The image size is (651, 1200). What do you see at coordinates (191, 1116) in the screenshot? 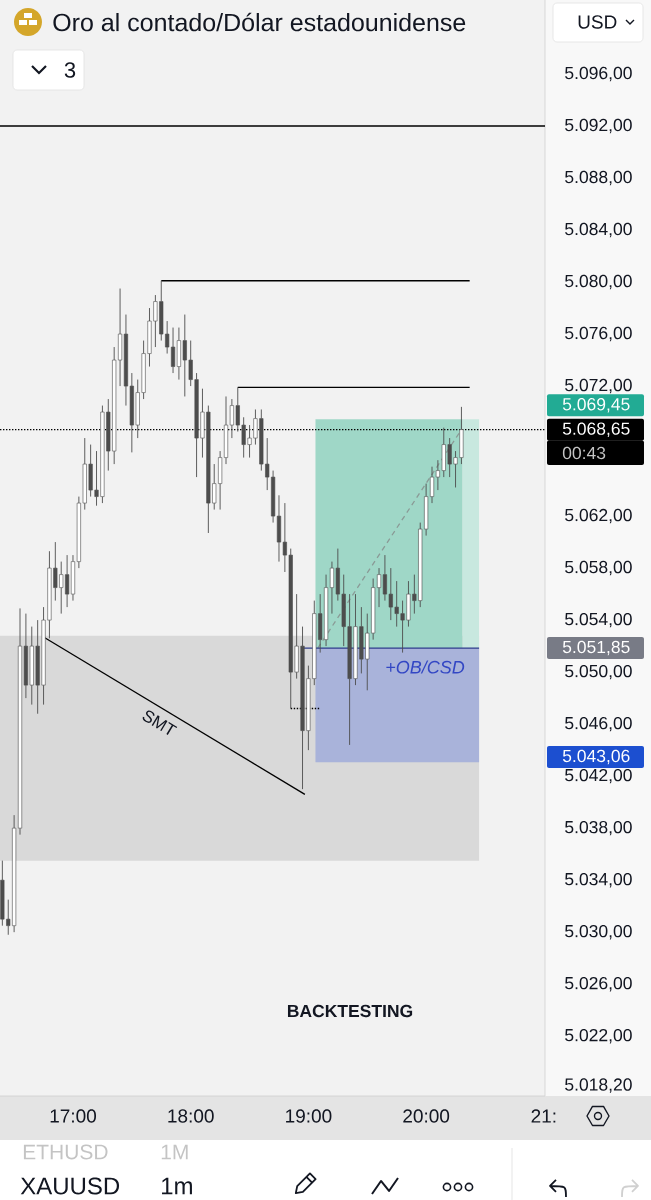
I see `x-tick-label: 18:00` at bounding box center [191, 1116].